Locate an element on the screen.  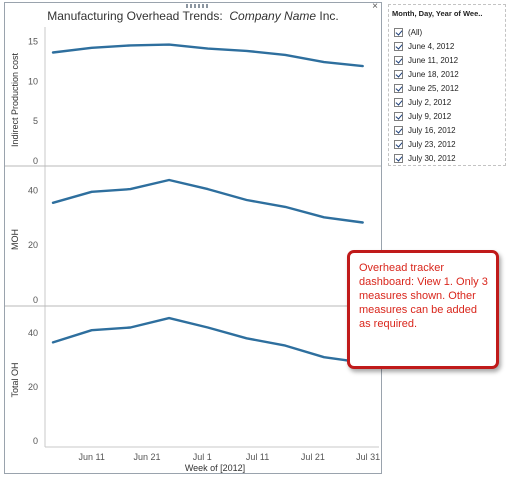
x-tick-label: Jun 11 is located at coordinates (92, 457).